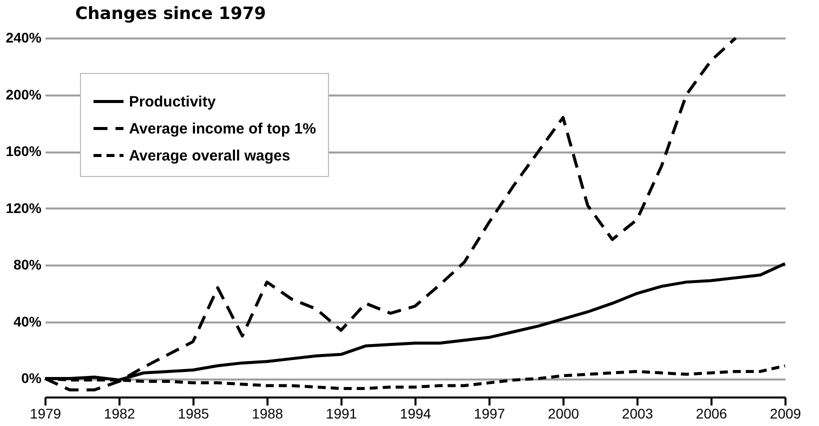 The height and width of the screenshot is (426, 819). Describe the element at coordinates (24, 38) in the screenshot. I see `y-tick-label: 240%` at that location.